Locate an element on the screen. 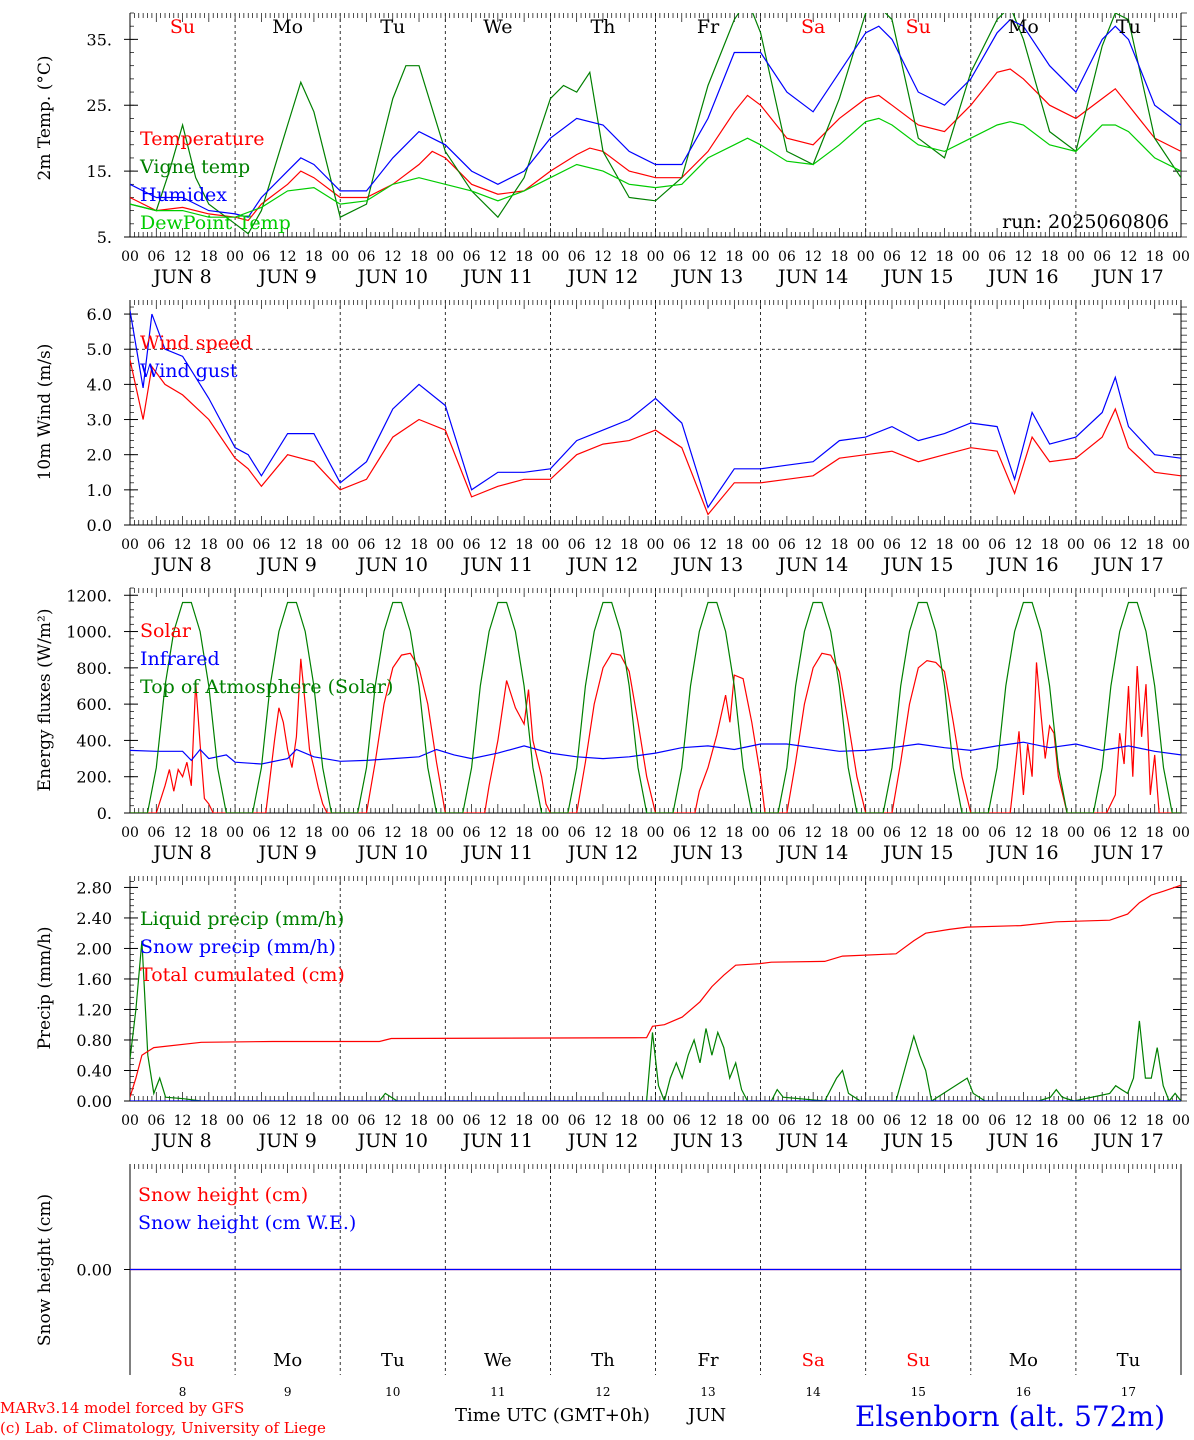 The width and height of the screenshot is (1194, 1440). credit-model: MARv3.14 model forced by GFS is located at coordinates (122, 1408).